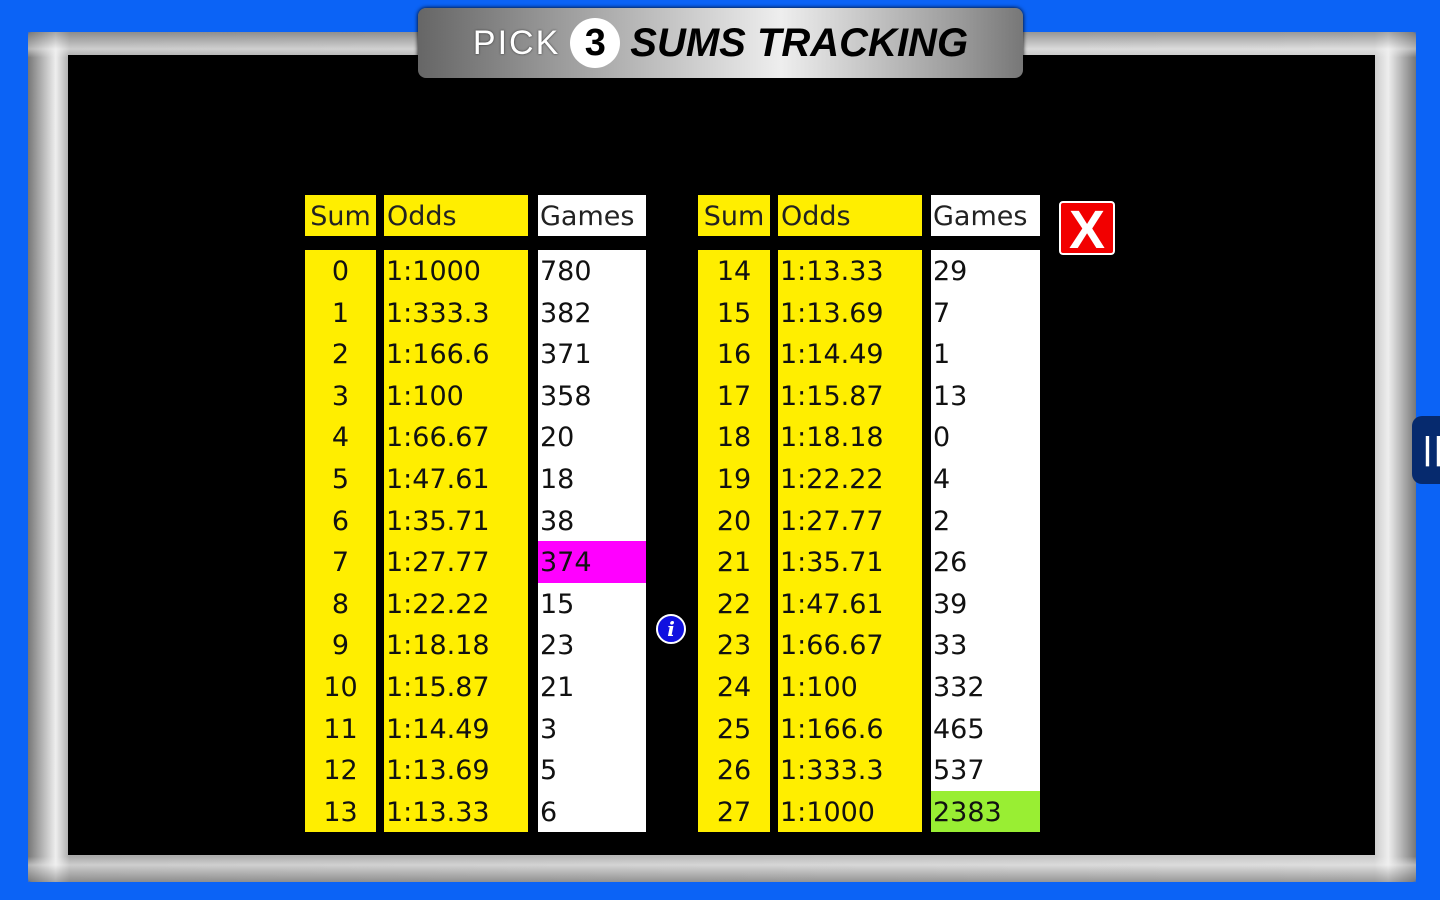 The width and height of the screenshot is (1440, 900). What do you see at coordinates (549, 729) in the screenshot?
I see `games-cell: 3` at bounding box center [549, 729].